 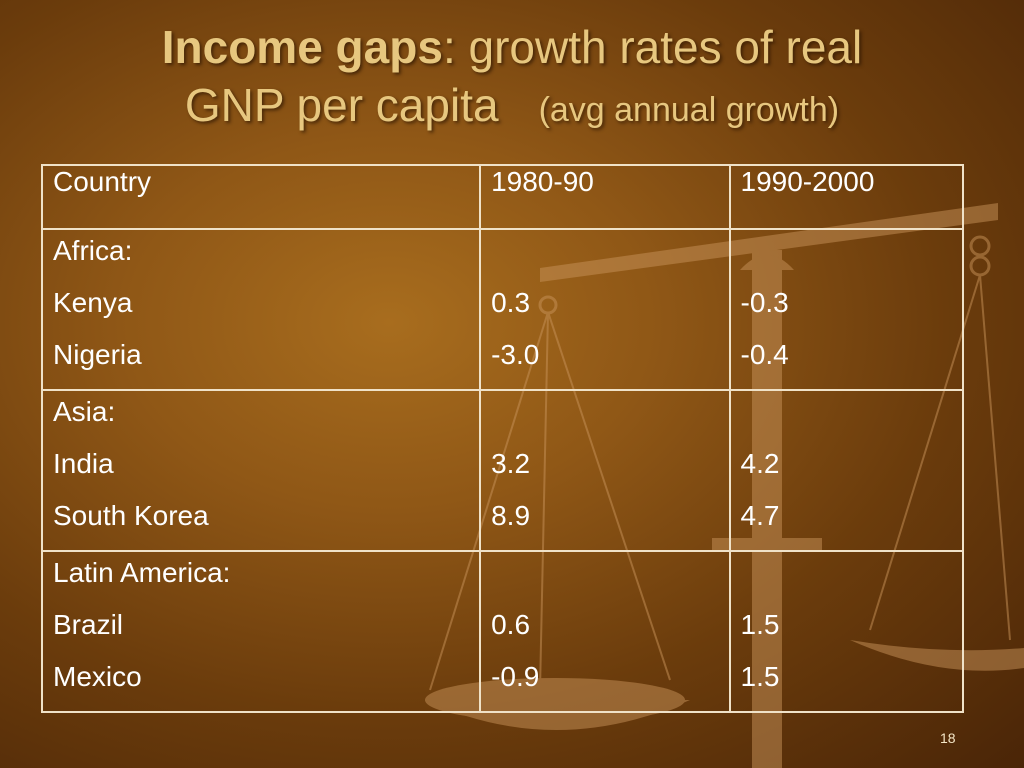 I want to click on title-bold-part: Income gaps, so click(x=302, y=47).